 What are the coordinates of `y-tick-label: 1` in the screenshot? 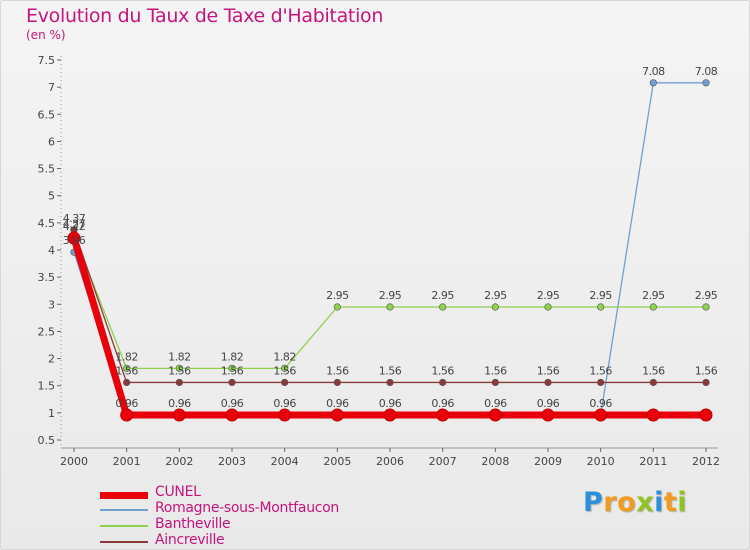 It's located at (51, 413).